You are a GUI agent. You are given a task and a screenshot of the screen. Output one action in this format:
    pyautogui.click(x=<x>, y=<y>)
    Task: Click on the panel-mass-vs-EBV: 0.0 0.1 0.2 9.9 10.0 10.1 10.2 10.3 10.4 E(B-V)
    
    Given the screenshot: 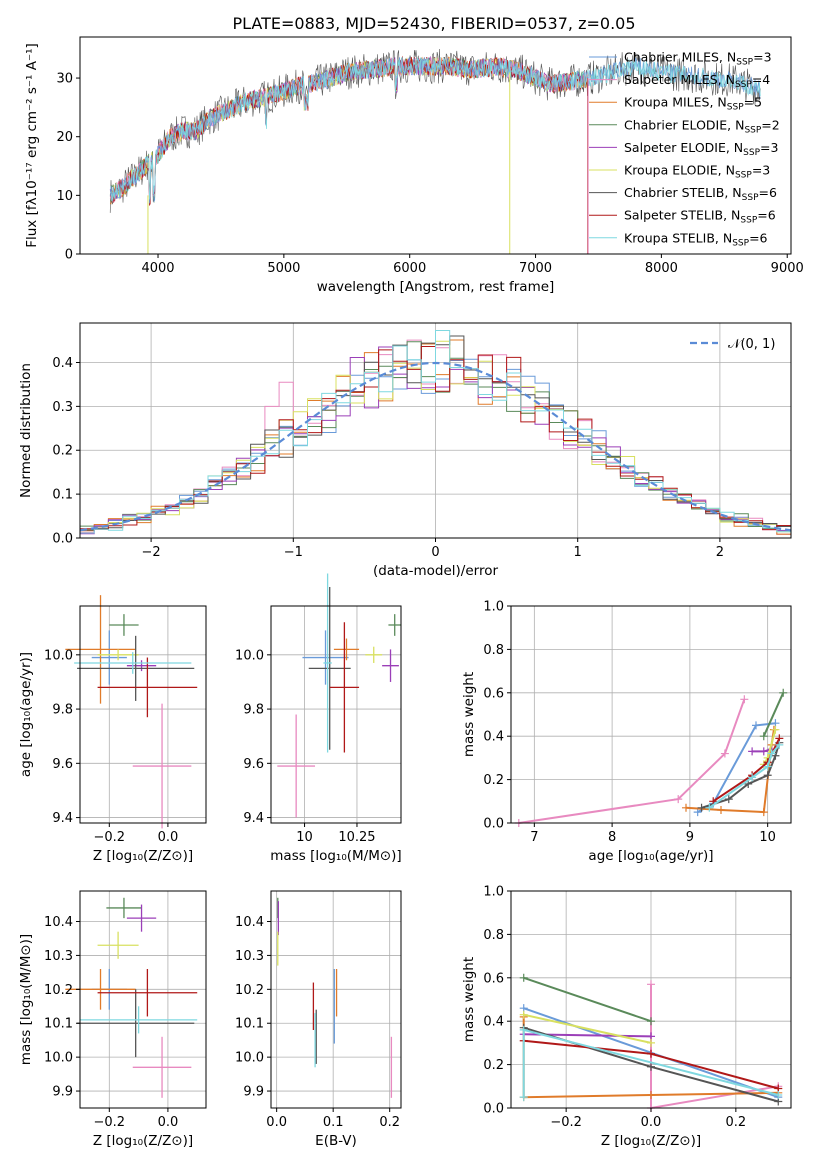 What is the action you would take?
    pyautogui.click(x=318, y=1019)
    